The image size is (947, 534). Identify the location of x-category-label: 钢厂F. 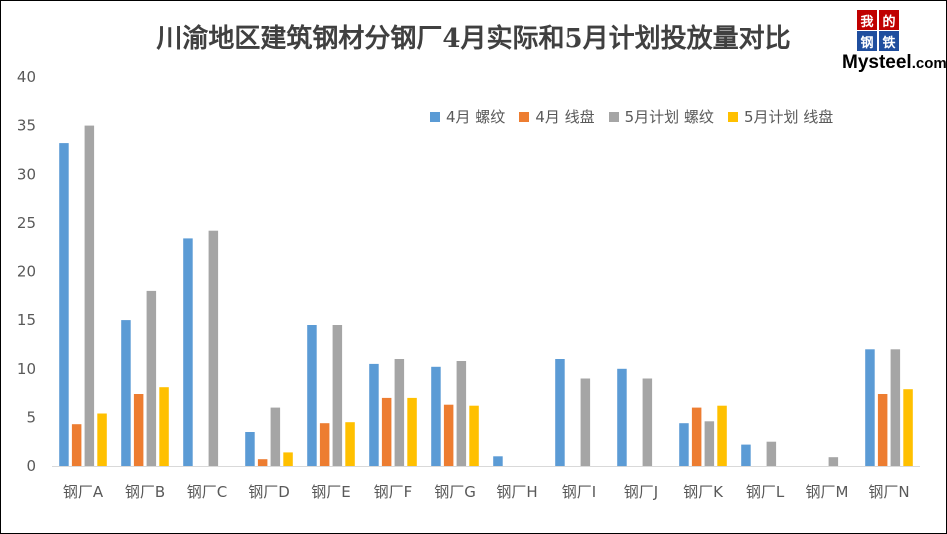
(393, 492).